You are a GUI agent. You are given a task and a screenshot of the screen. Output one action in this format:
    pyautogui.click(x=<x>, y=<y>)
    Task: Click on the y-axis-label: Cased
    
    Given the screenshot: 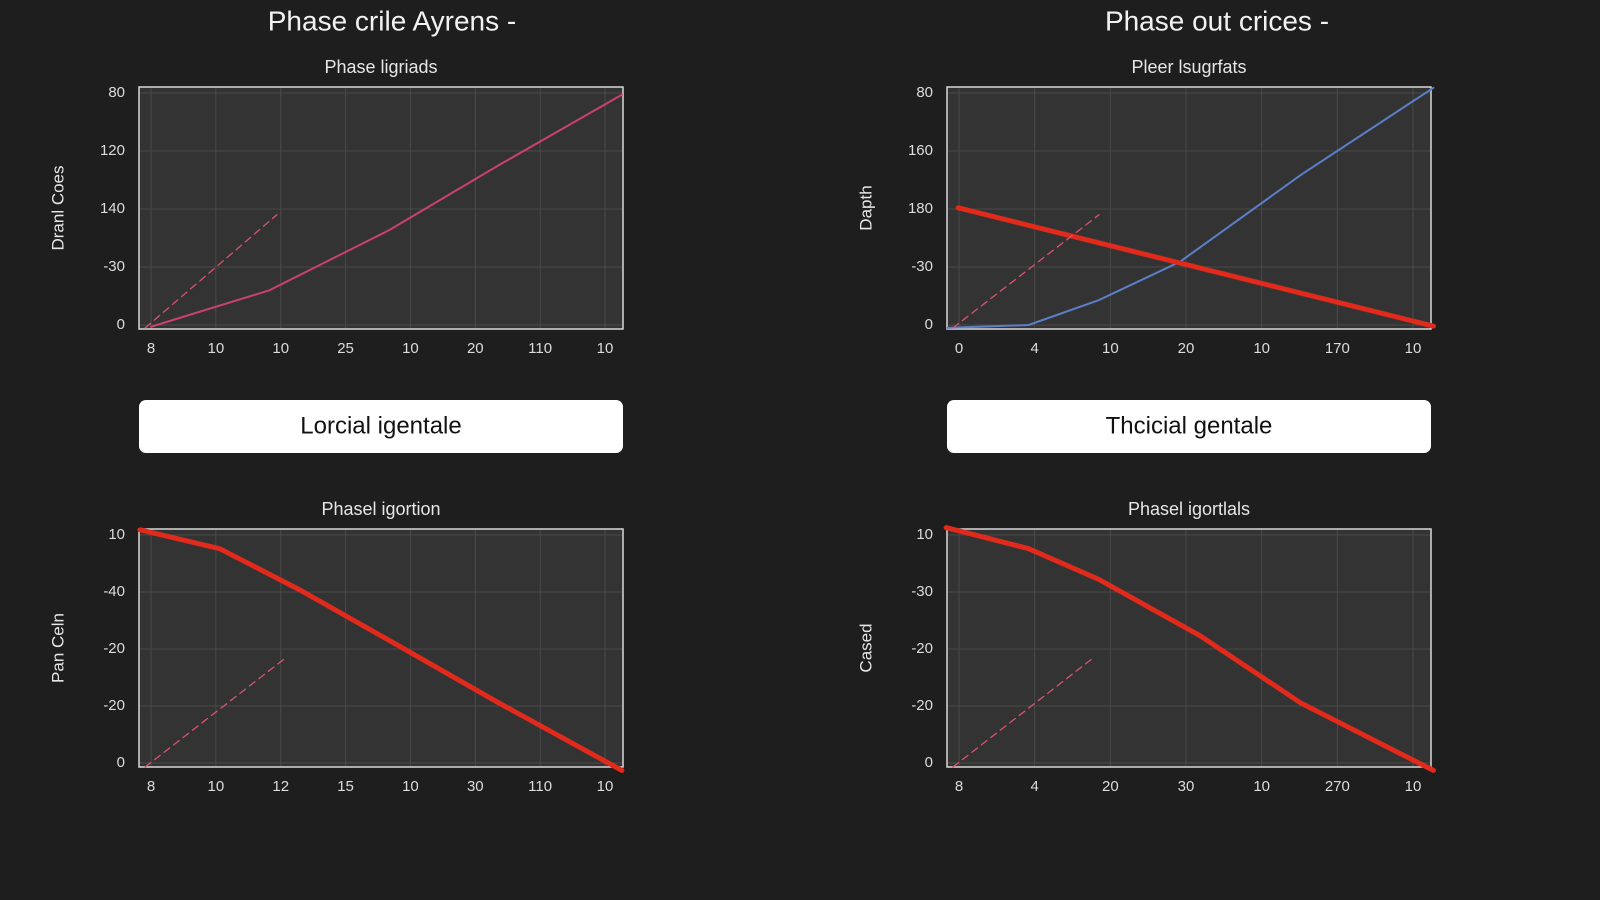 What is the action you would take?
    pyautogui.click(x=865, y=647)
    